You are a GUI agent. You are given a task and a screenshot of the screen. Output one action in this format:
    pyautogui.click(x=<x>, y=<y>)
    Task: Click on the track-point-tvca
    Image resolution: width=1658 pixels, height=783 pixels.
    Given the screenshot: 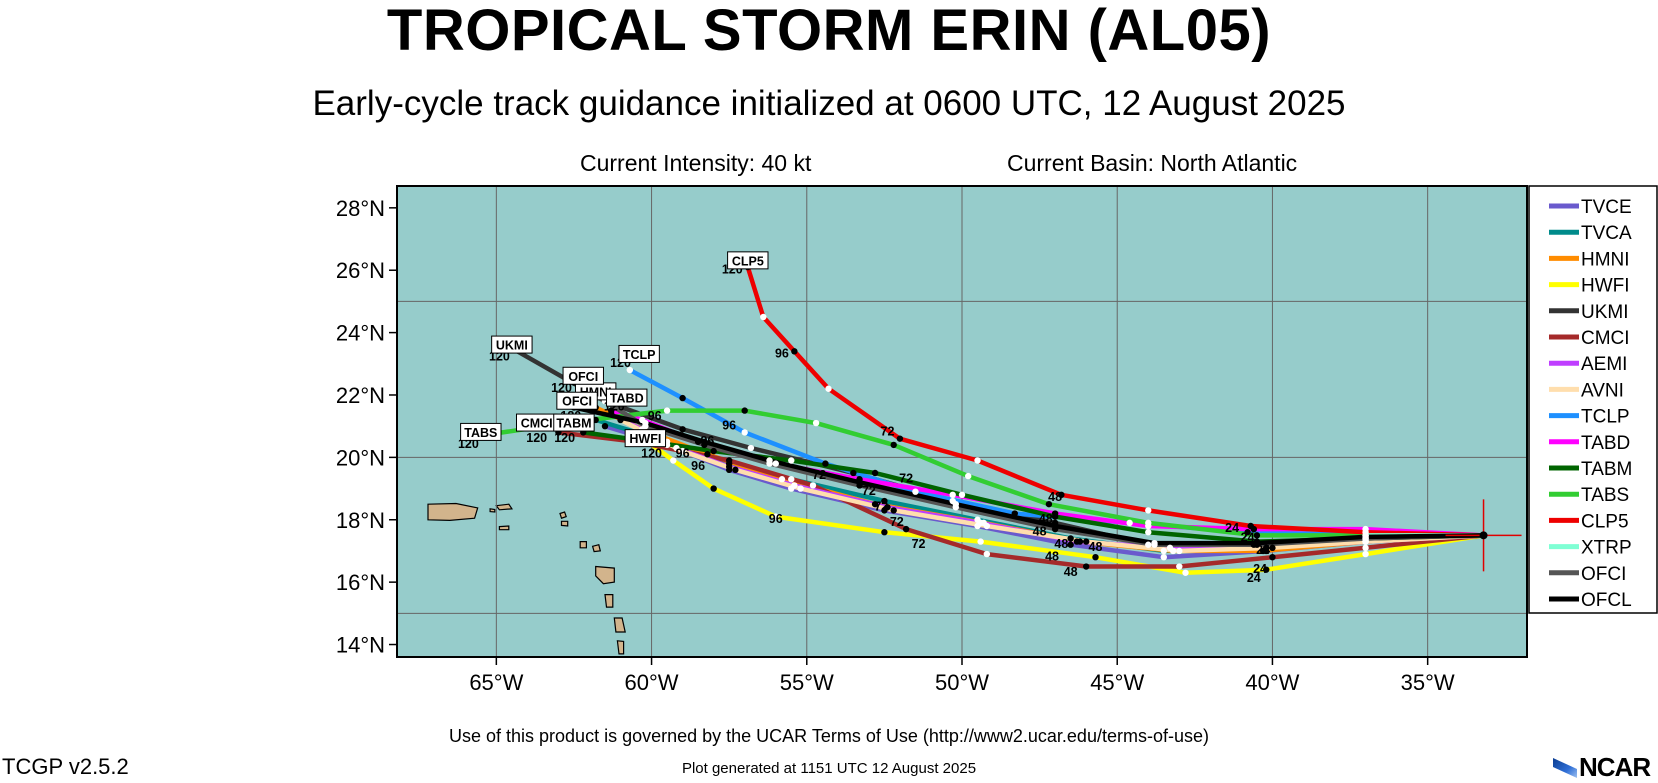 What is the action you would take?
    pyautogui.click(x=1163, y=551)
    